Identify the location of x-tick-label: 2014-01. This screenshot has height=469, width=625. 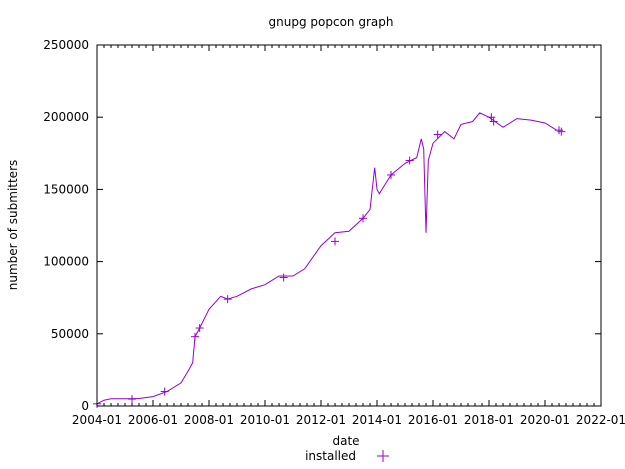
(377, 420).